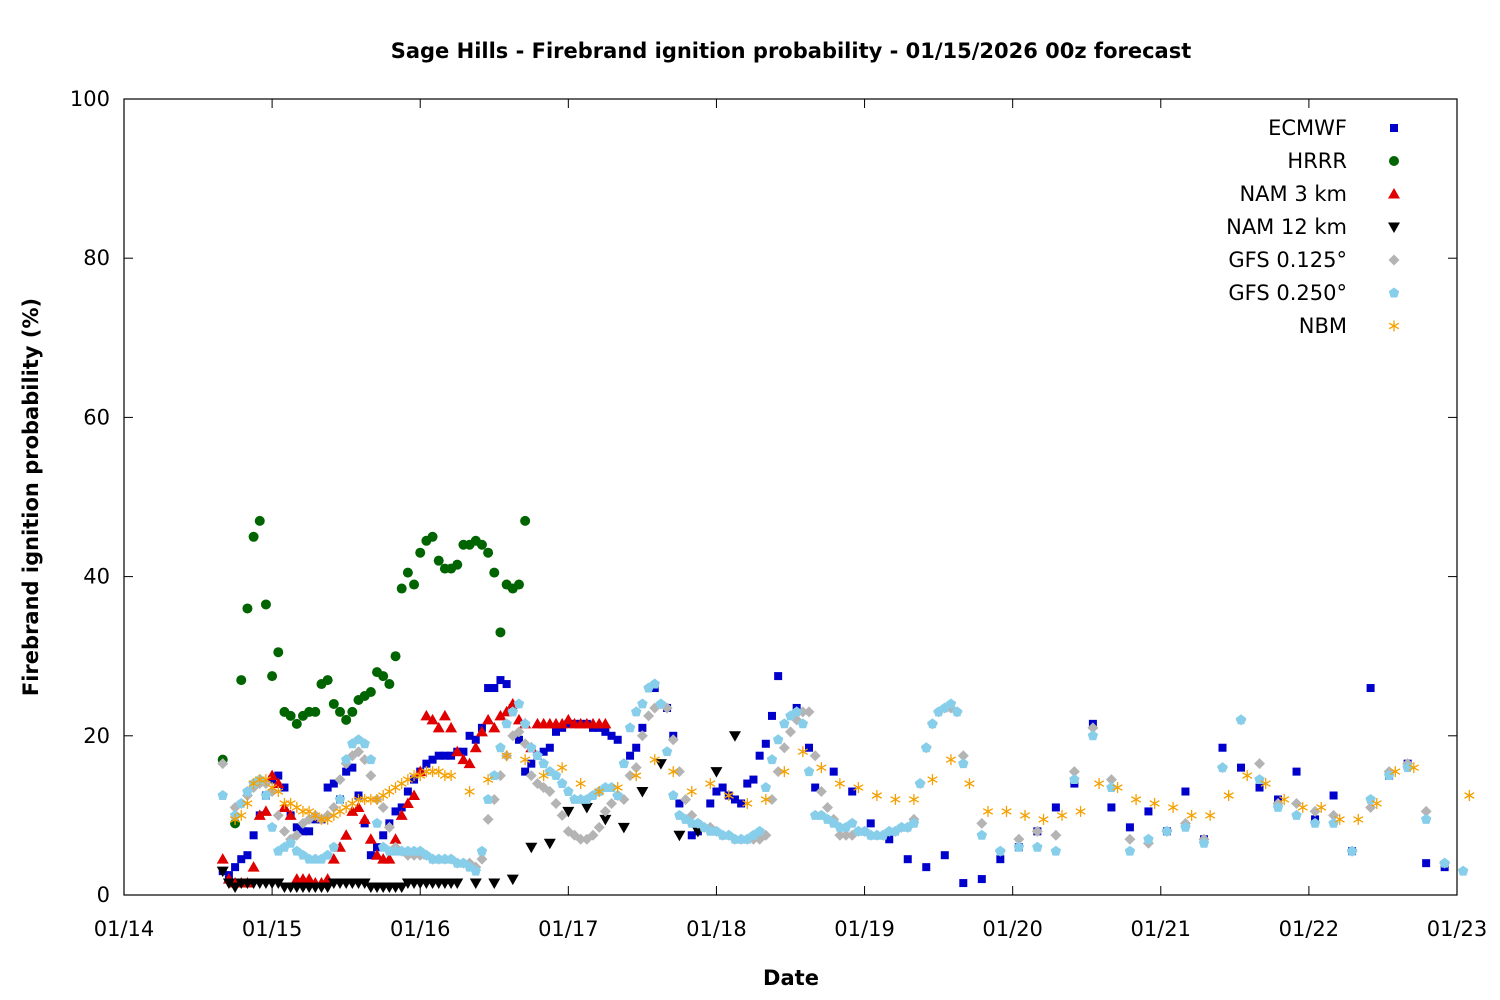 The height and width of the screenshot is (1000, 1500). What do you see at coordinates (1161, 929) in the screenshot?
I see `x-tick-label: 01/21` at bounding box center [1161, 929].